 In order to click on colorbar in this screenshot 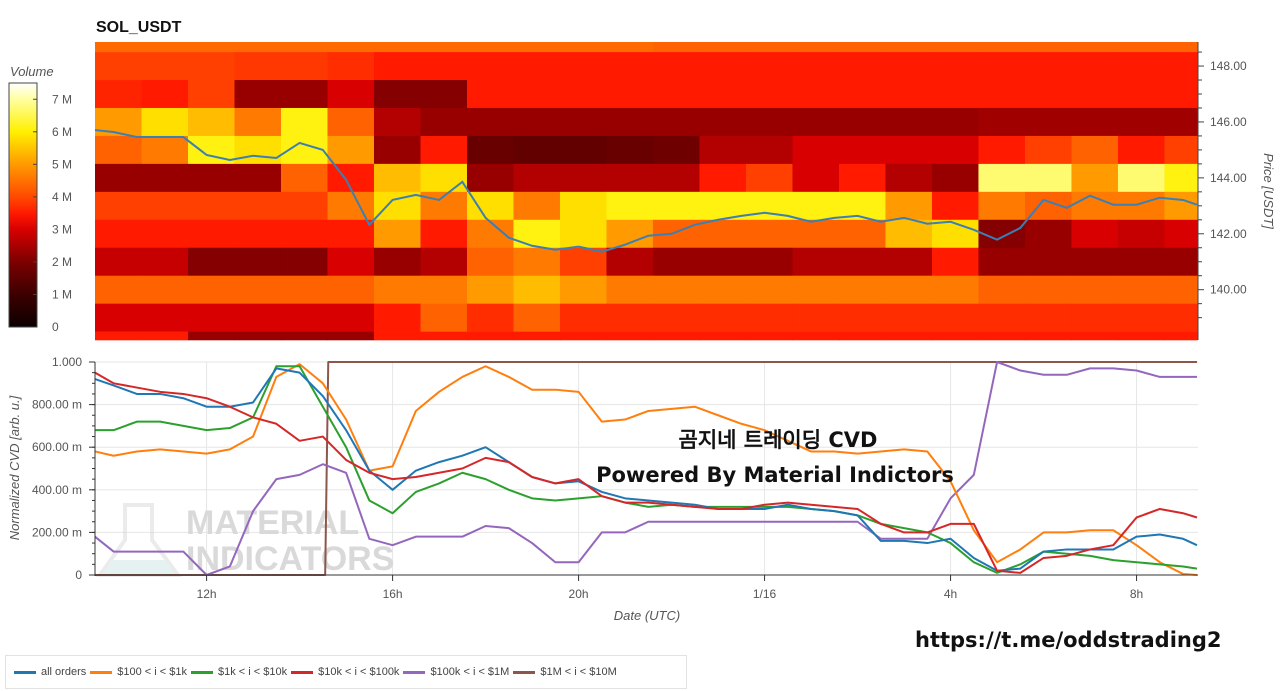, I will do `click(23, 205)`.